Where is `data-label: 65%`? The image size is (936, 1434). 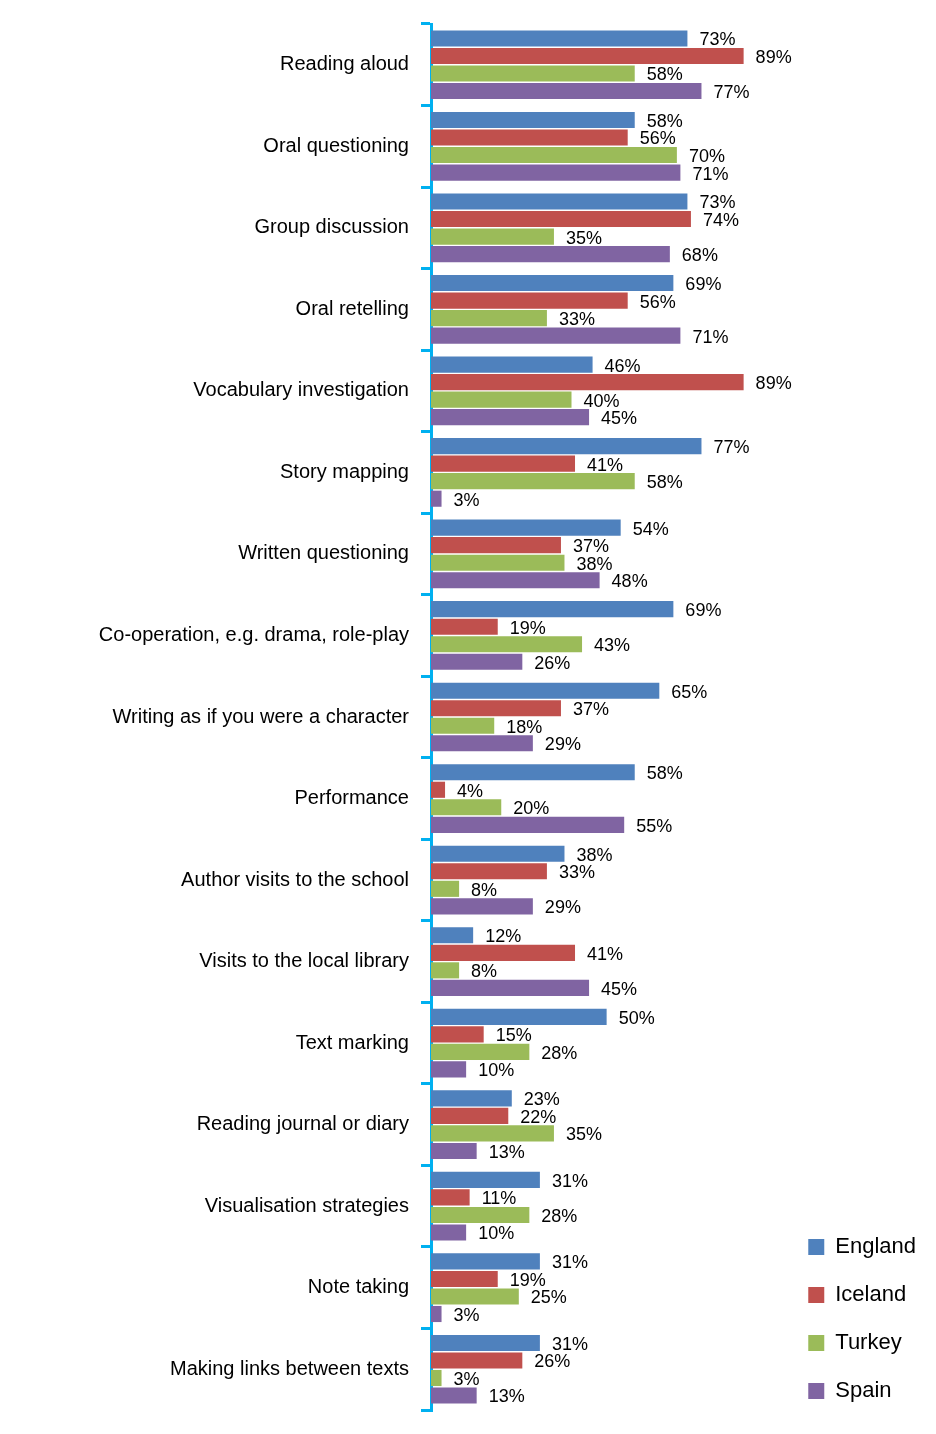
data-label: 65% is located at coordinates (689, 691).